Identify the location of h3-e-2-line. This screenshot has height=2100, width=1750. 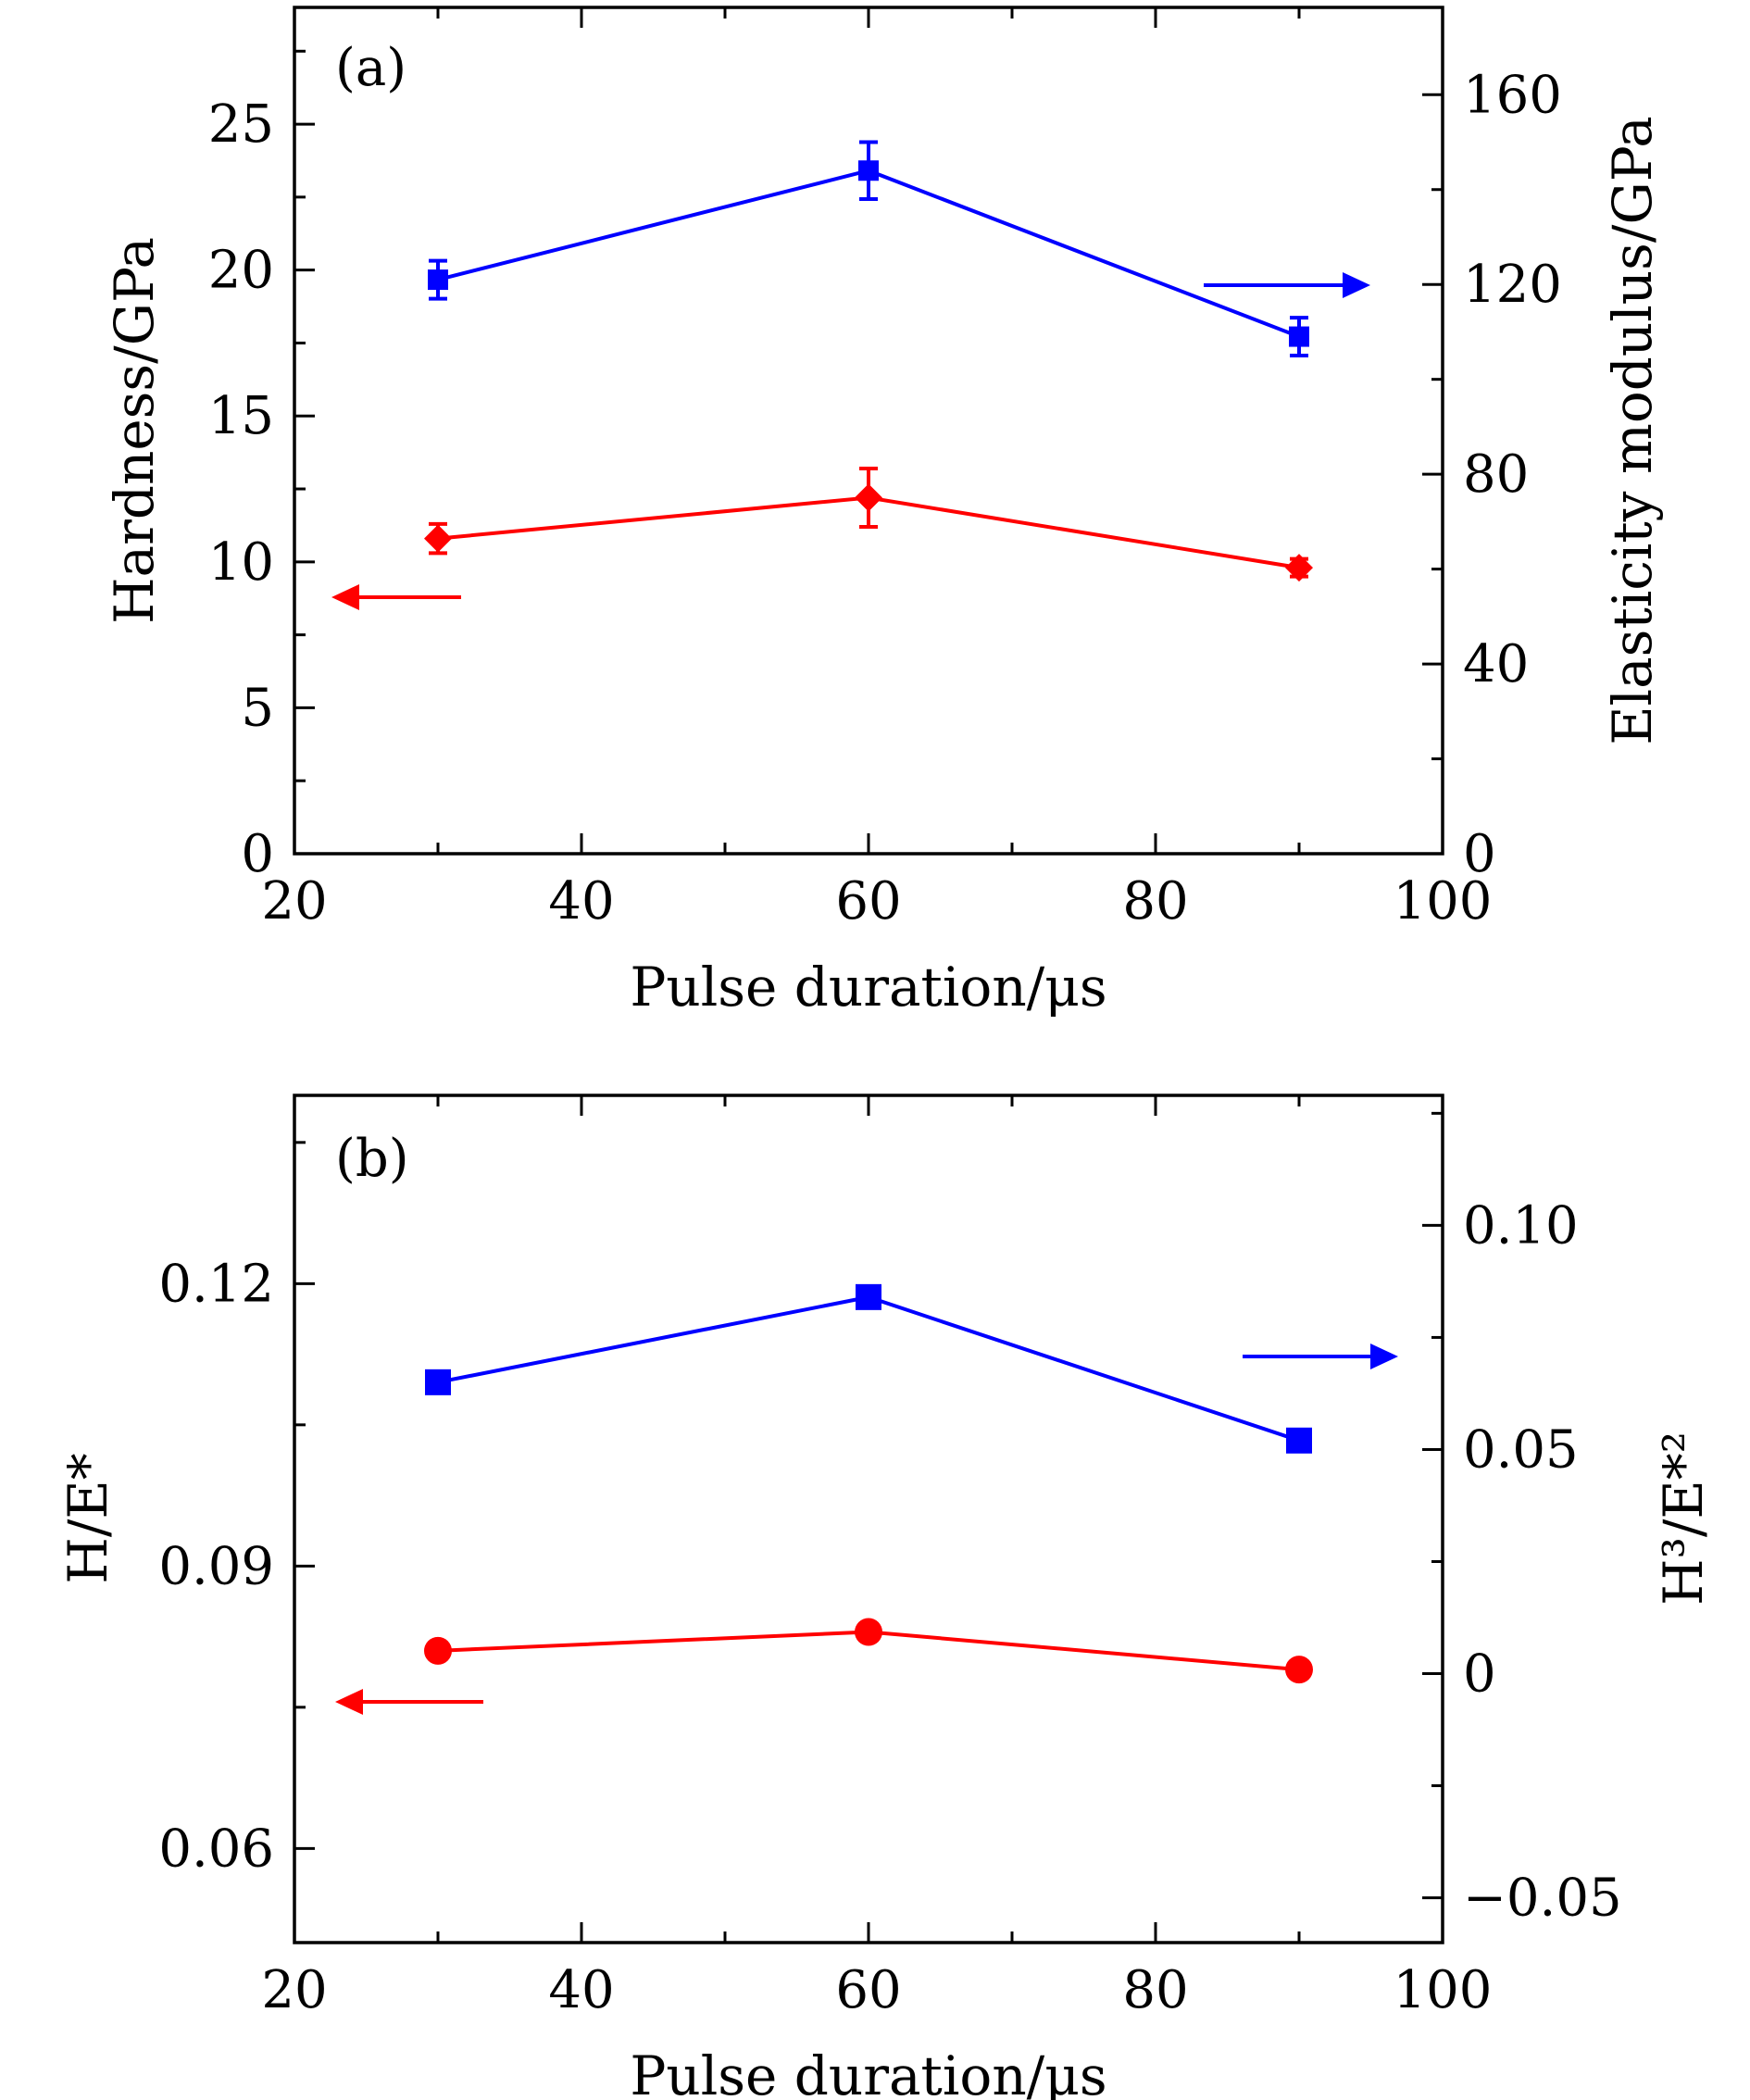
(868, 1368).